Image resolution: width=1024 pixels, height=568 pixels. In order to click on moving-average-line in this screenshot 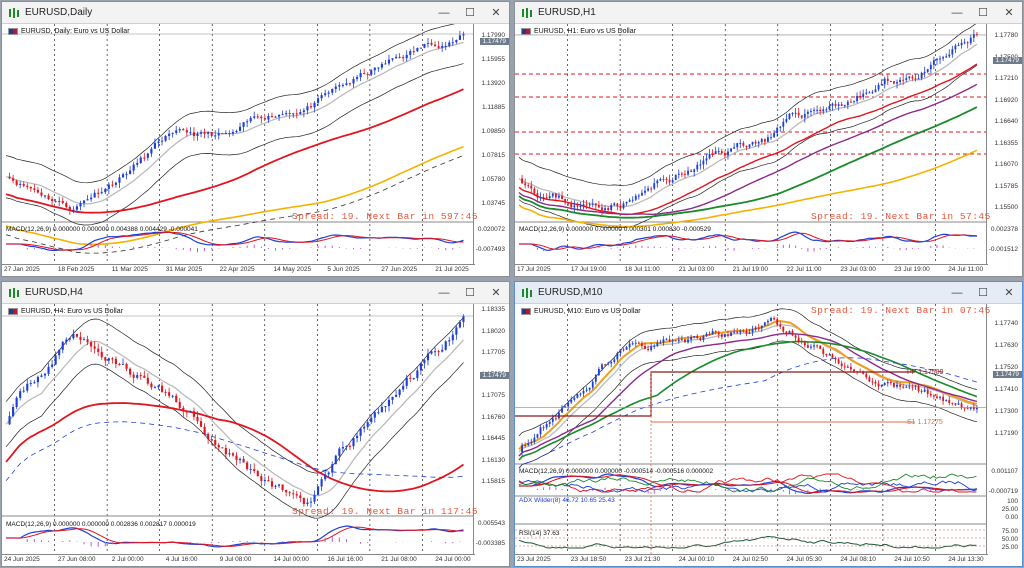, I will do `click(748, 188)`.